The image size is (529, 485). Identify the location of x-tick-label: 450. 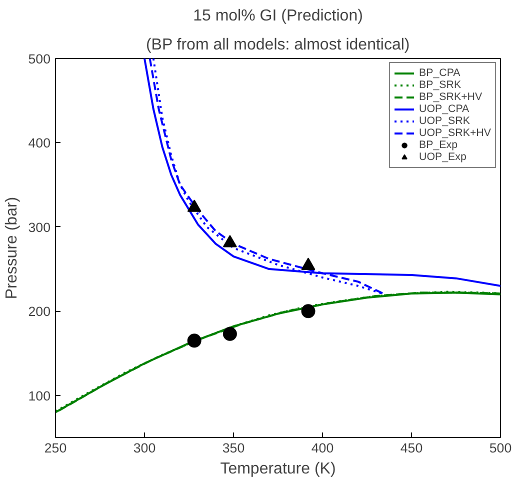
(411, 448).